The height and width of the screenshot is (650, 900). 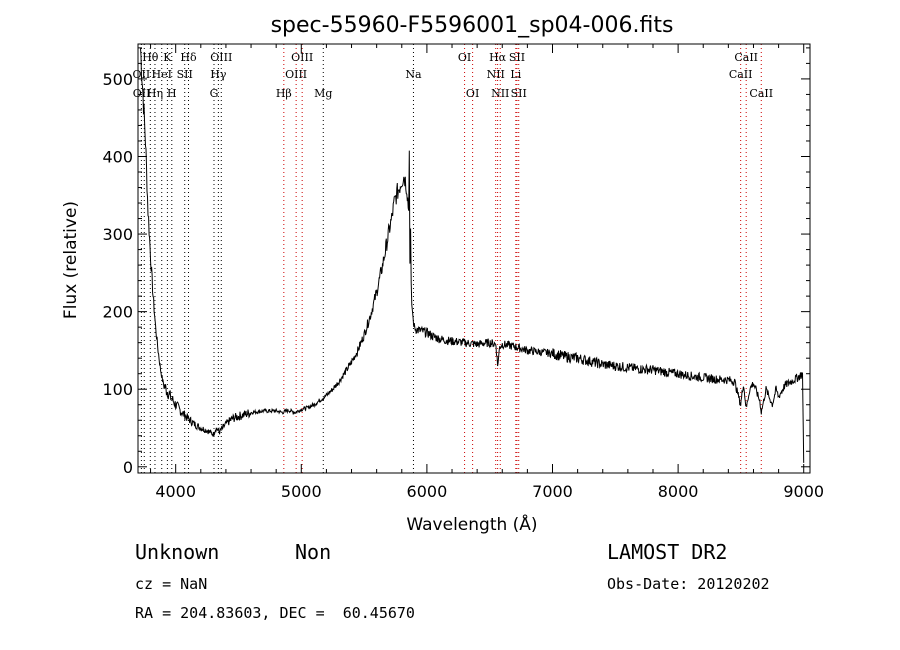 What do you see at coordinates (302, 57) in the screenshot?
I see `line-label-12: OIII` at bounding box center [302, 57].